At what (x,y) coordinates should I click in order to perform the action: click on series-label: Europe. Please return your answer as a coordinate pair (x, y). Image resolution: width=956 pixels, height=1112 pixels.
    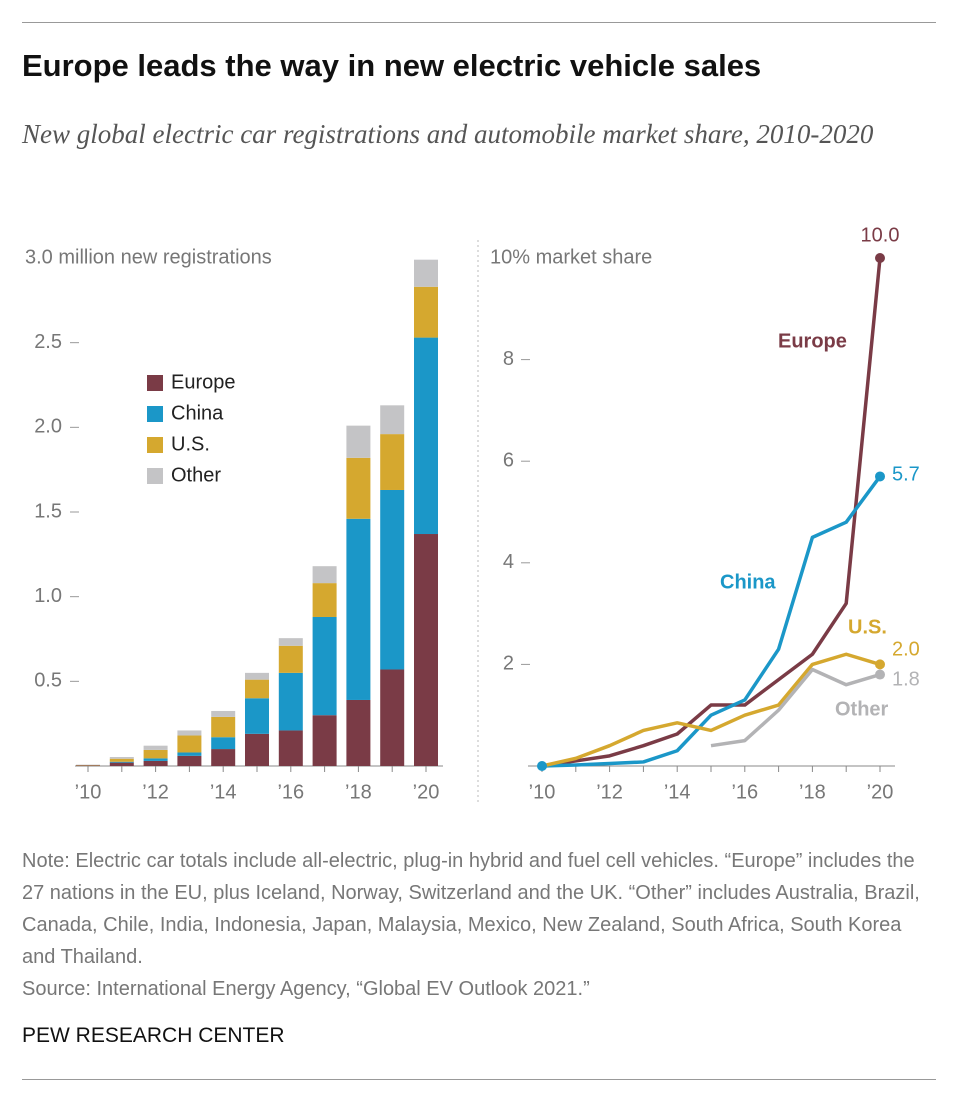
    Looking at the image, I should click on (812, 341).